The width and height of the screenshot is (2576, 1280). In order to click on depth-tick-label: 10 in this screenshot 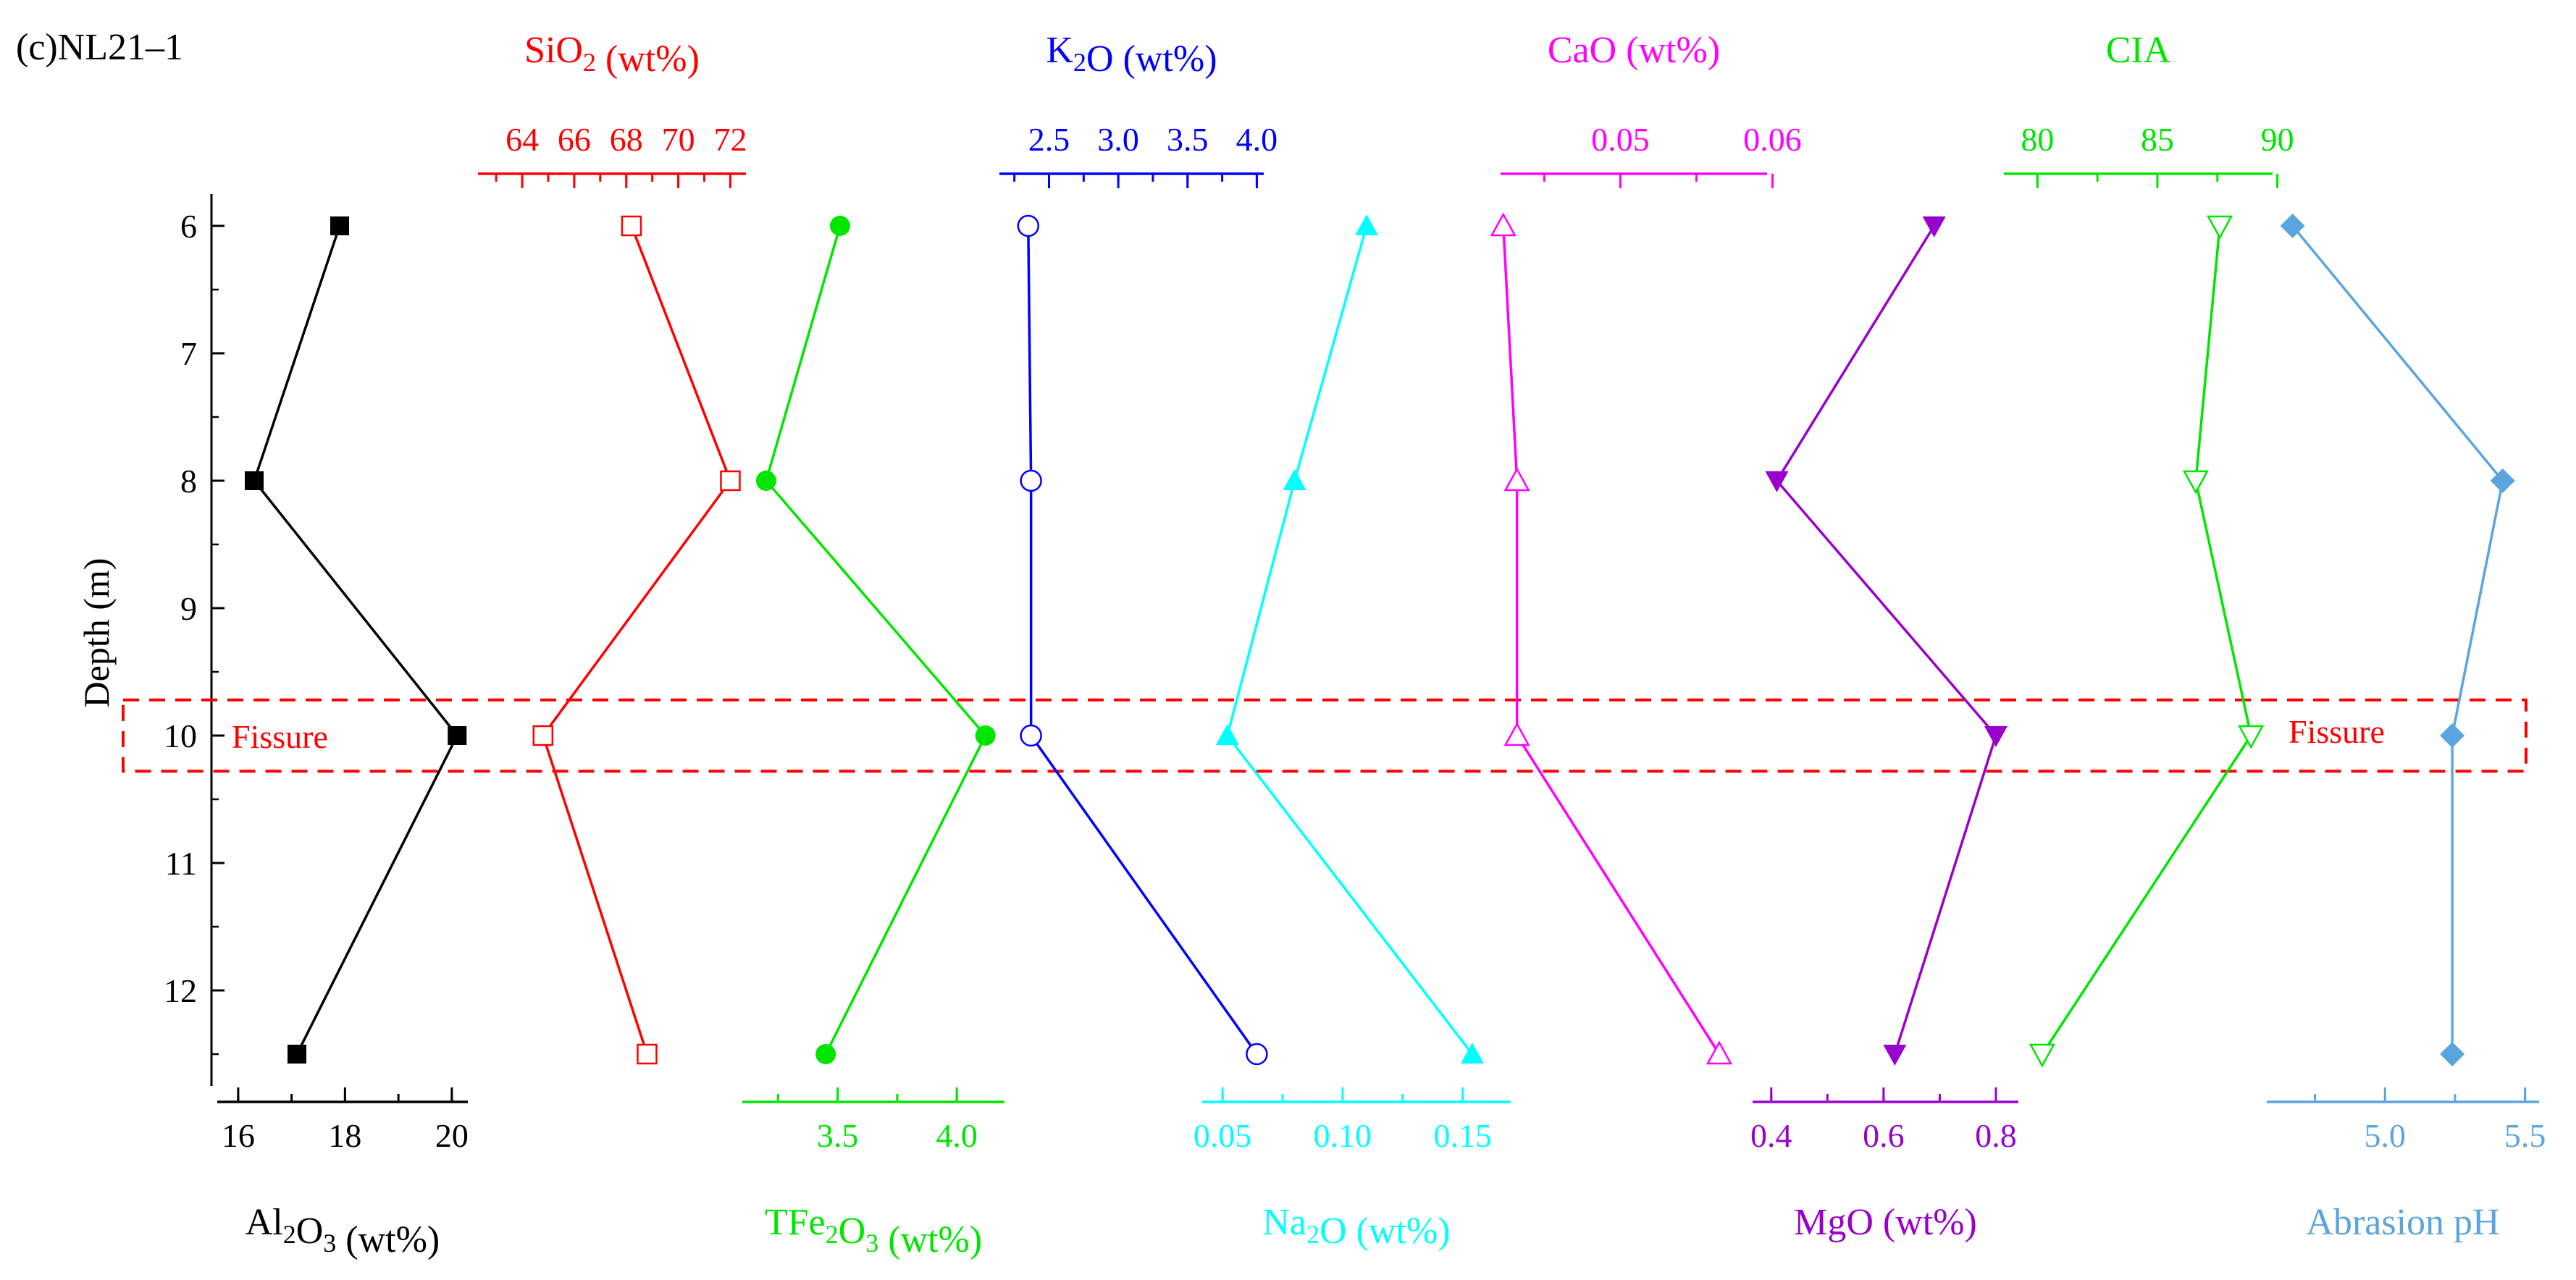, I will do `click(180, 735)`.